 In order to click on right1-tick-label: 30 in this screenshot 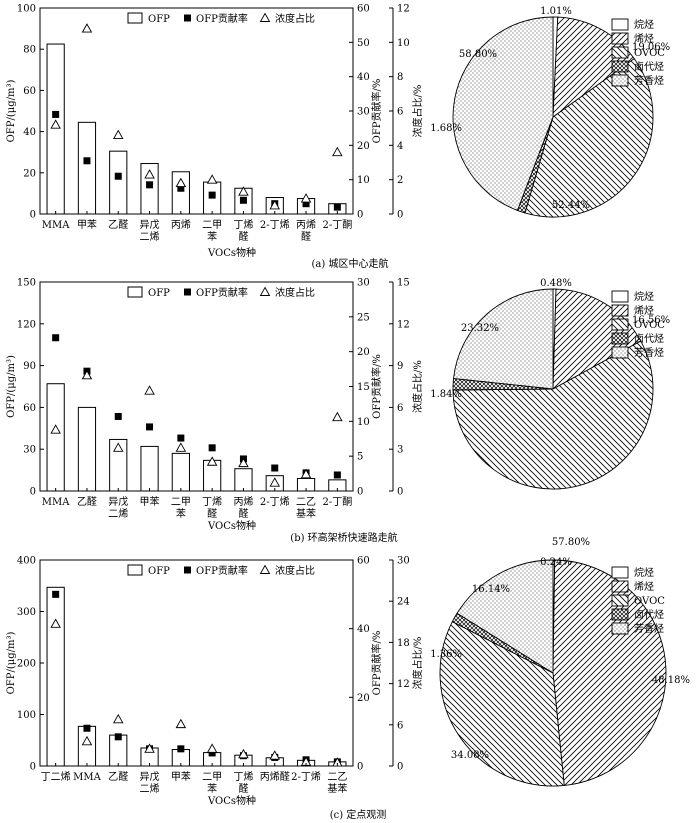, I will do `click(363, 112)`.